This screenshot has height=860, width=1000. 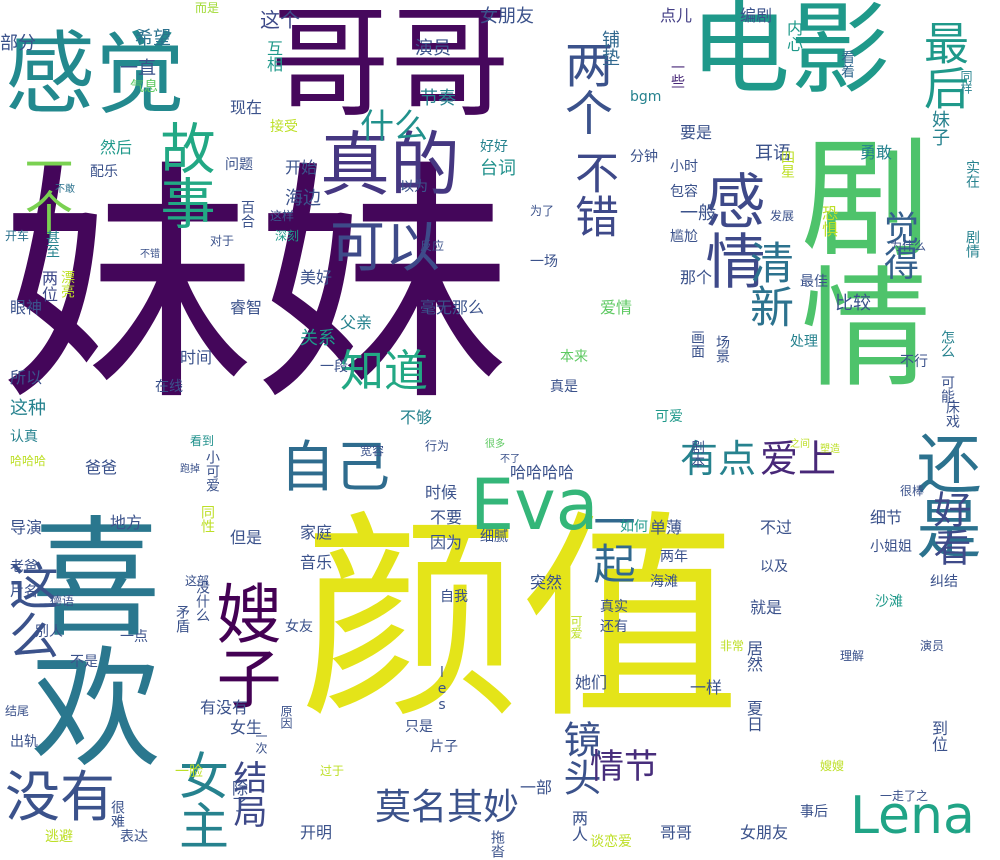 What do you see at coordinates (316, 532) in the screenshot?
I see `cloud-word: 家庭` at bounding box center [316, 532].